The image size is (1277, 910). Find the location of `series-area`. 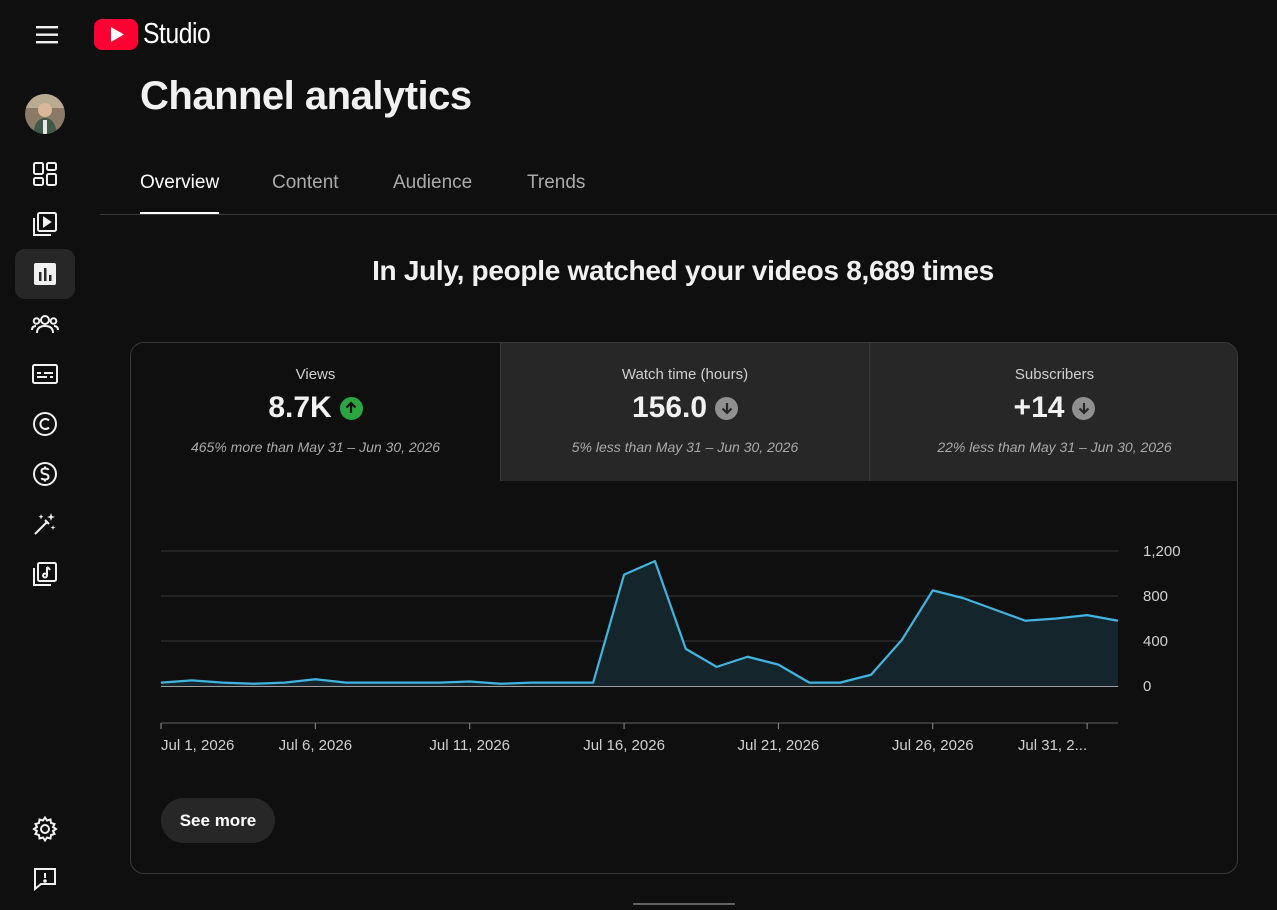

series-area is located at coordinates (639, 623).